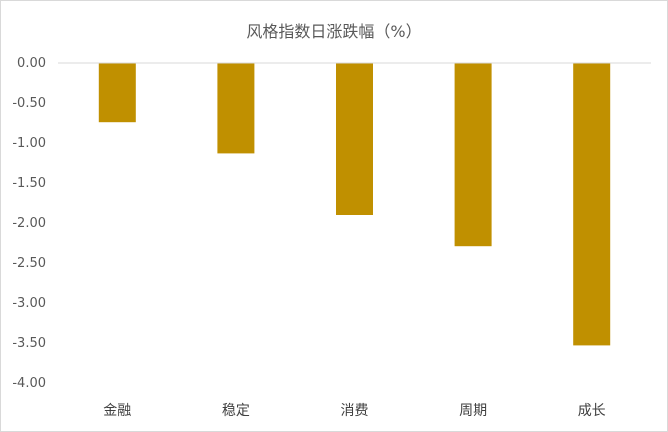 This screenshot has height=432, width=668. I want to click on y-tick-label: -1.50, so click(29, 183).